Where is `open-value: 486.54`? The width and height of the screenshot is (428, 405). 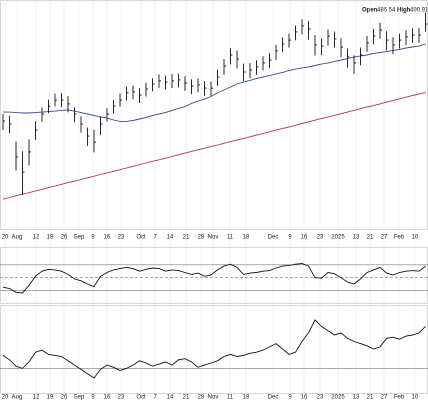
open-value: 486.54 is located at coordinates (386, 11).